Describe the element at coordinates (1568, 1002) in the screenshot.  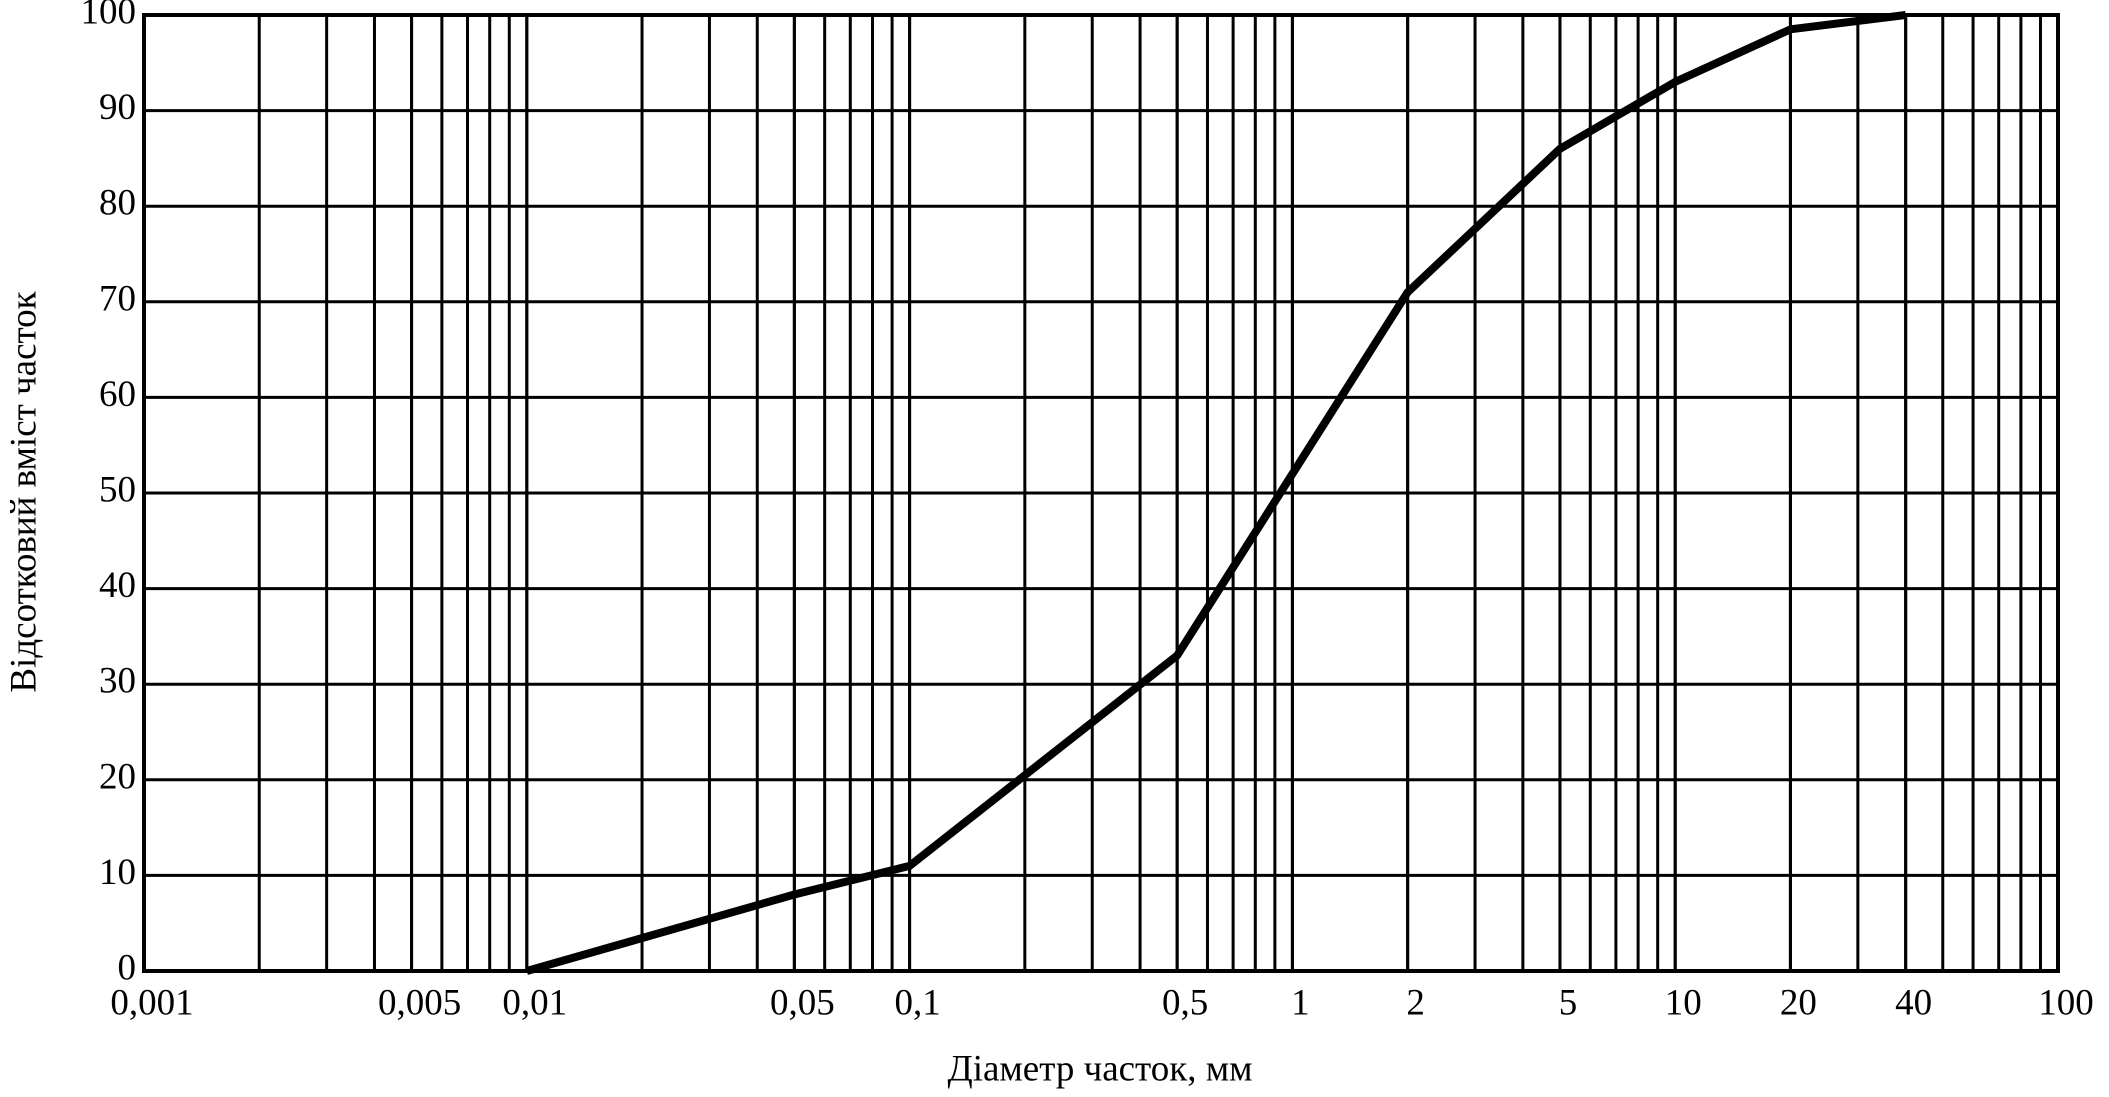
I see `x-tick-label: 5` at that location.